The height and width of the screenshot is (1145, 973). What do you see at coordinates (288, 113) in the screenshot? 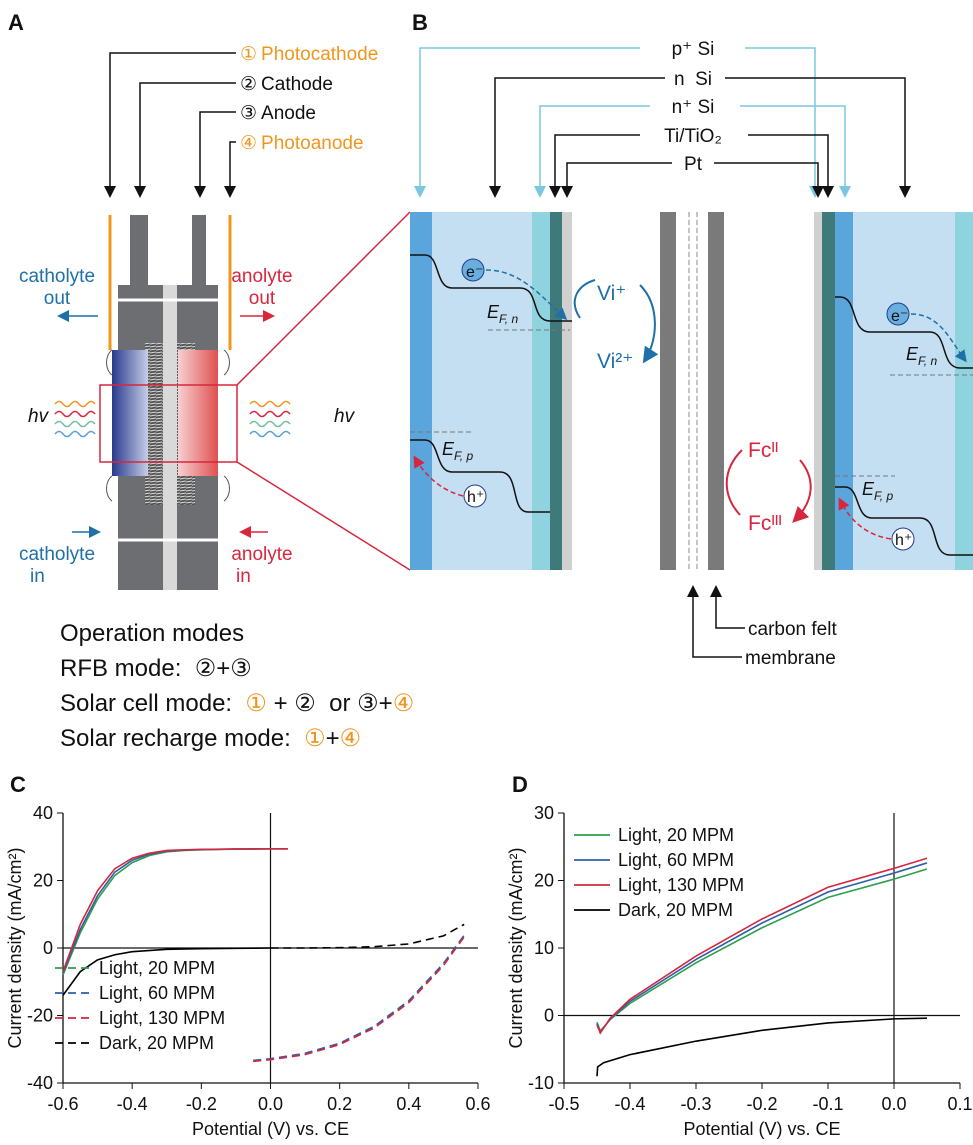
I see `electrode-name: Anode` at bounding box center [288, 113].